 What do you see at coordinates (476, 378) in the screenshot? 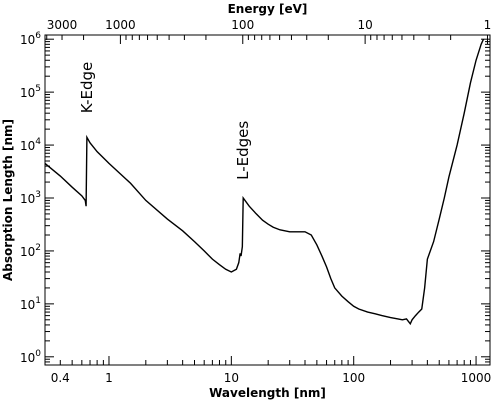
I see `x-tick-label: 1000` at bounding box center [476, 378].